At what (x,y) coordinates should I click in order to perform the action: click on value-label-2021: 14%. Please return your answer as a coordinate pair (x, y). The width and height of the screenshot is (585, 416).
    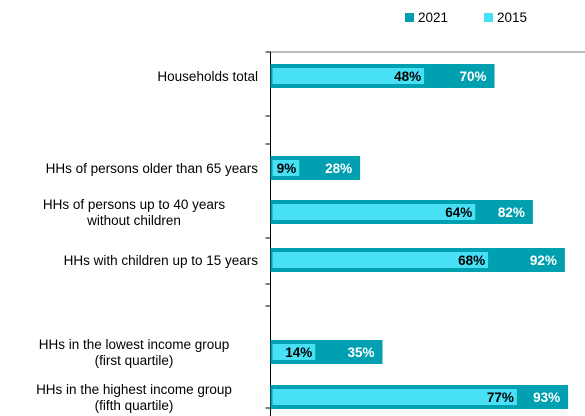
    Looking at the image, I should click on (298, 352).